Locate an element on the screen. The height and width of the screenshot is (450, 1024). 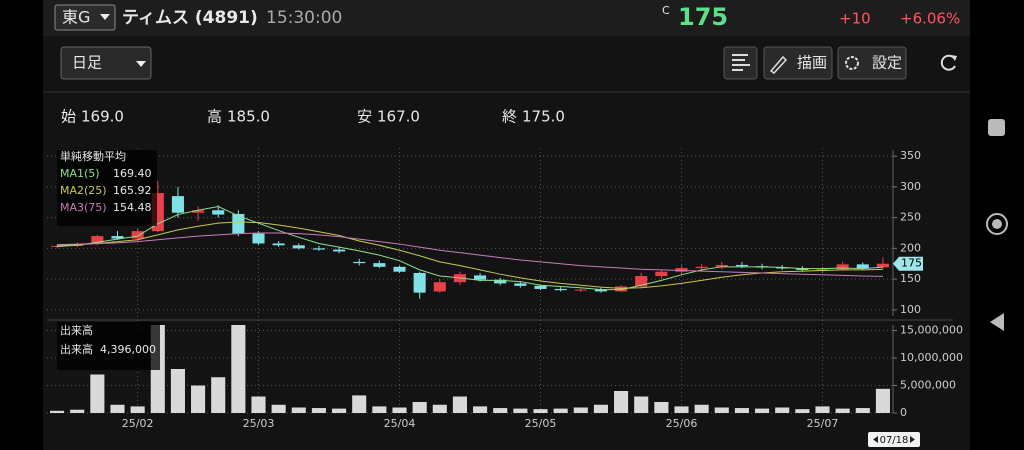
x-tick-label: 25/06 is located at coordinates (682, 423).